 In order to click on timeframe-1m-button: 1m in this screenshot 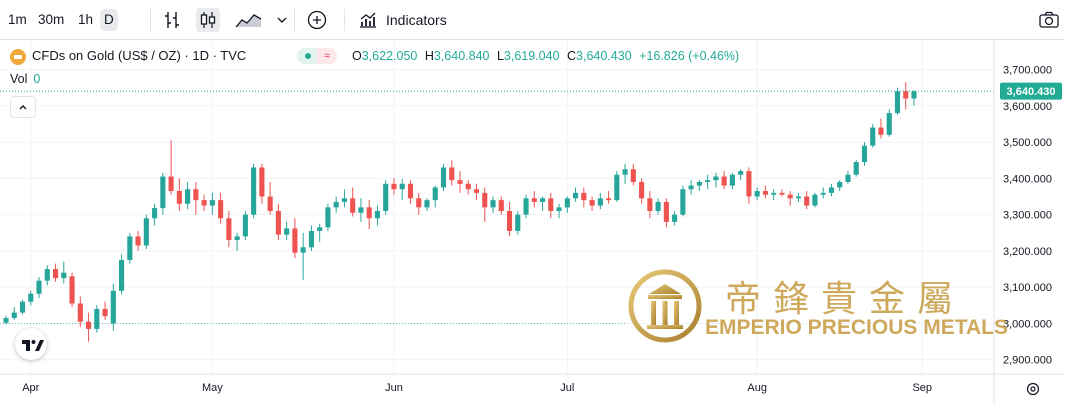, I will do `click(17, 19)`.